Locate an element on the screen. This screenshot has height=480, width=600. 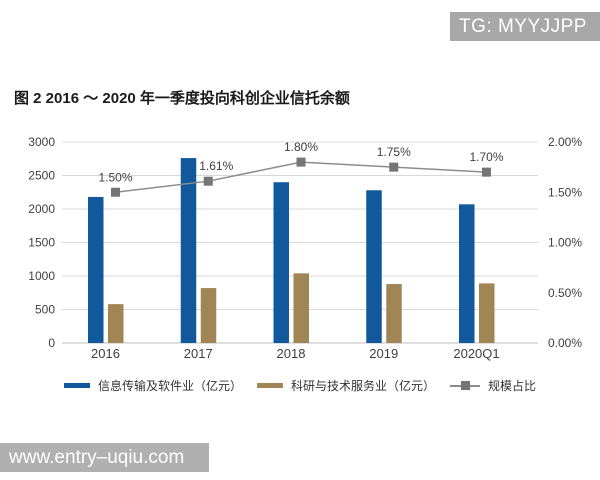
legend-label-scale-ratio: 规模占比 is located at coordinates (512, 386).